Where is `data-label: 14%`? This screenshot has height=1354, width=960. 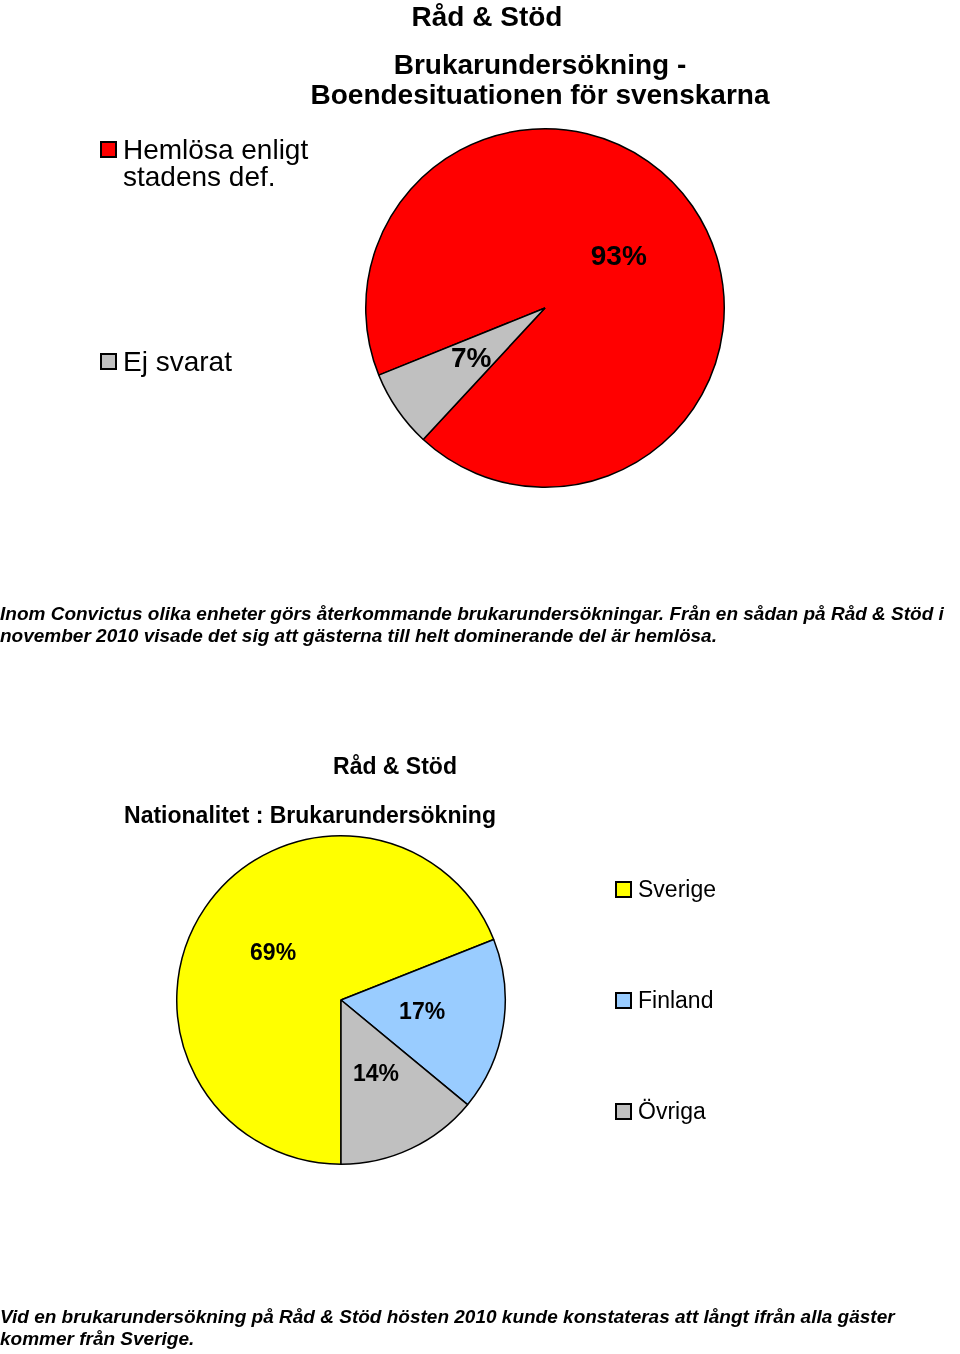 data-label: 14% is located at coordinates (375, 1072).